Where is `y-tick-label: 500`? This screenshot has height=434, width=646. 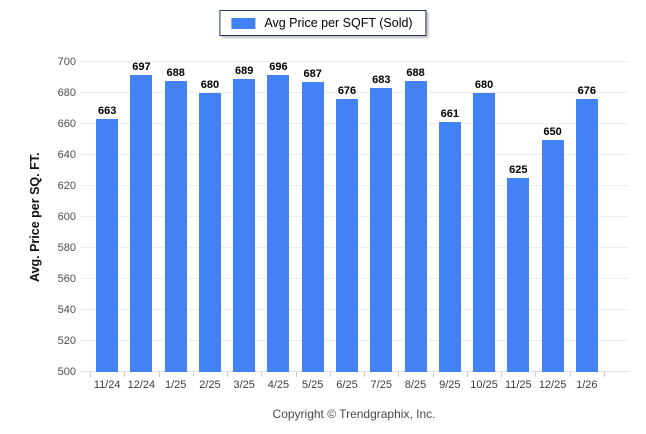
y-tick-label: 500 is located at coordinates (66, 372).